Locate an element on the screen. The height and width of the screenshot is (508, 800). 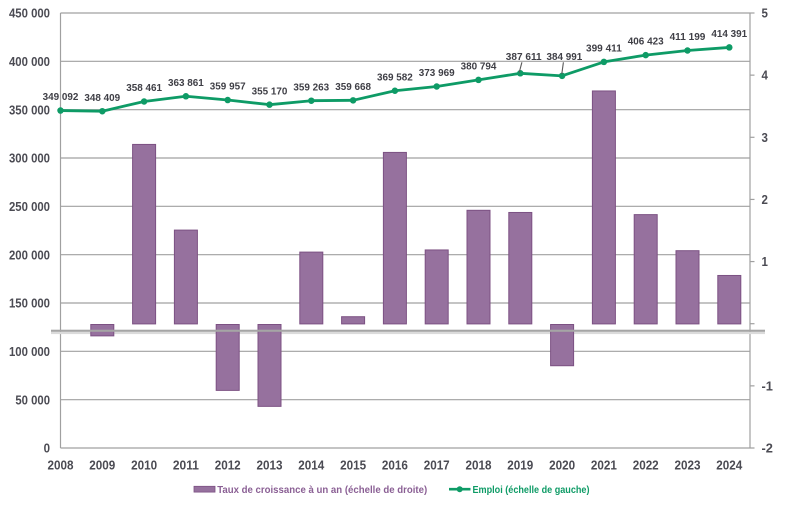
svg-text: 2017 is located at coordinates (437, 464).